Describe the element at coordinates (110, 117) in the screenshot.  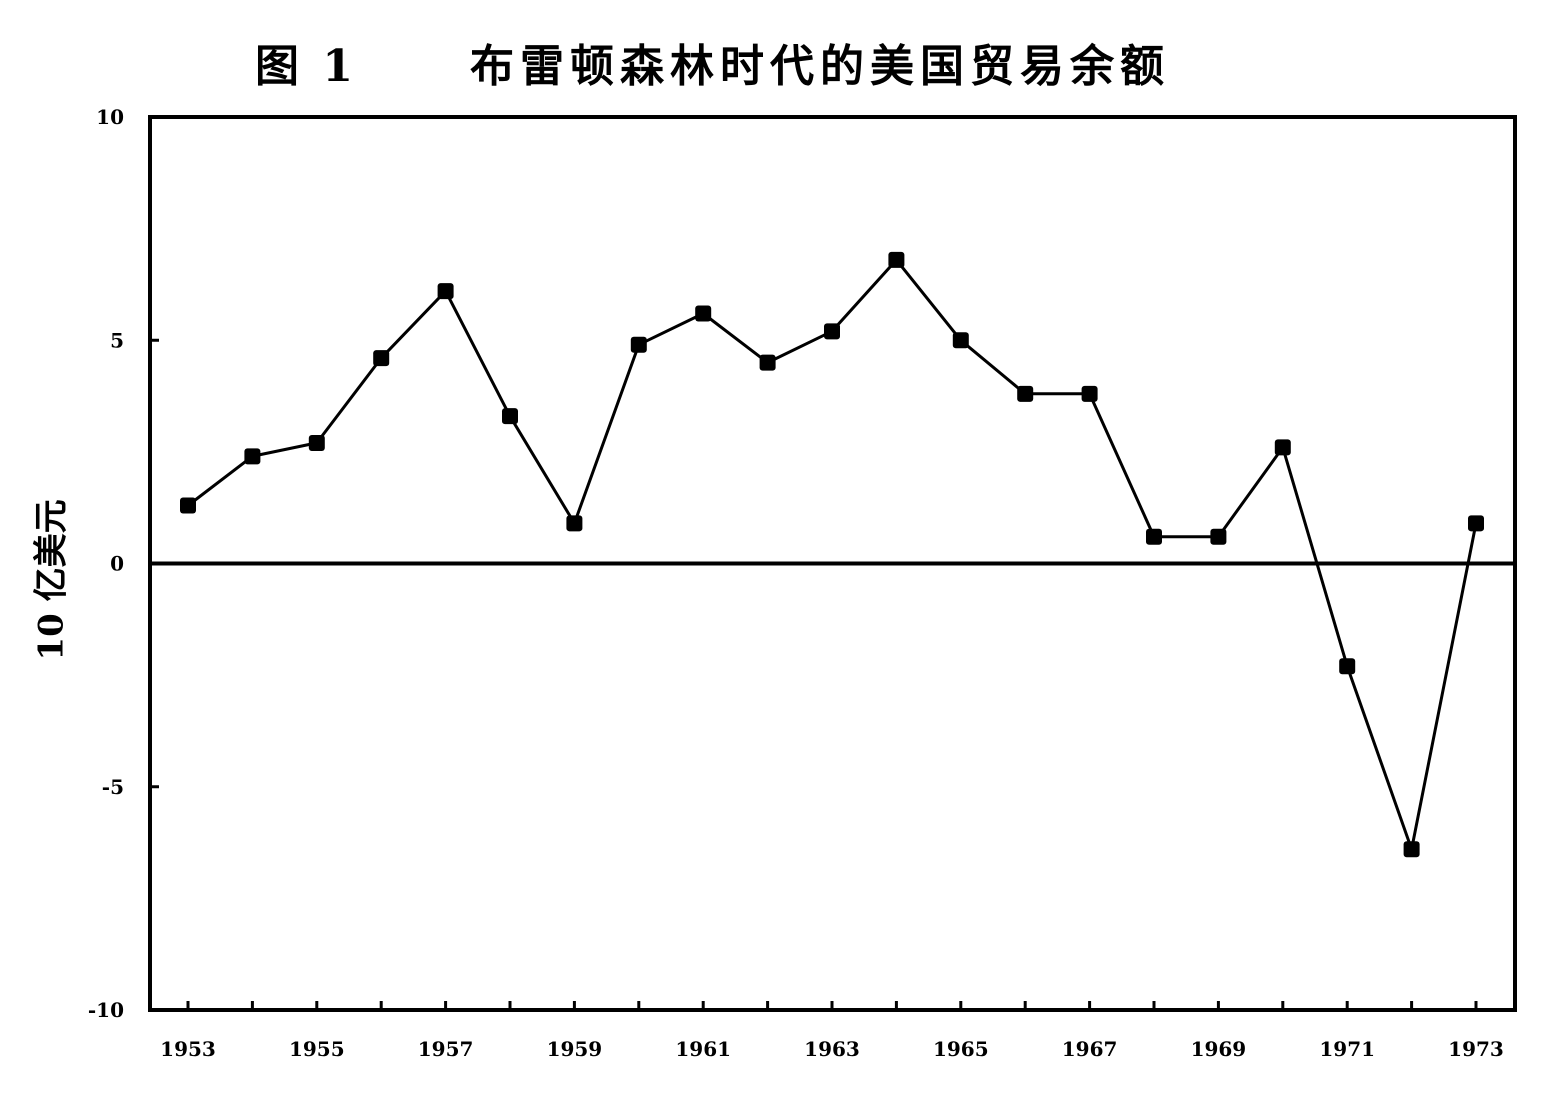
I see `y-tick-label: 10` at that location.